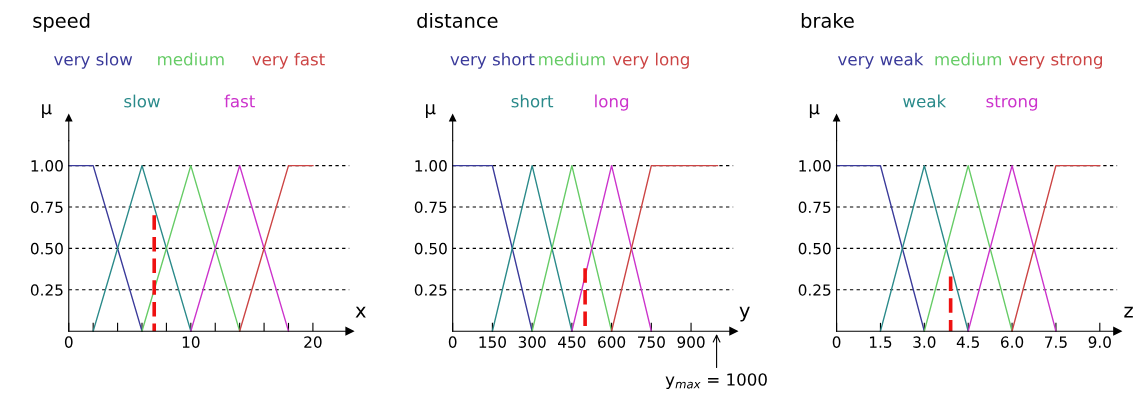 This screenshot has width=1146, height=414. What do you see at coordinates (716, 381) in the screenshot?
I see `text: y$_{max}$ = 1000` at bounding box center [716, 381].